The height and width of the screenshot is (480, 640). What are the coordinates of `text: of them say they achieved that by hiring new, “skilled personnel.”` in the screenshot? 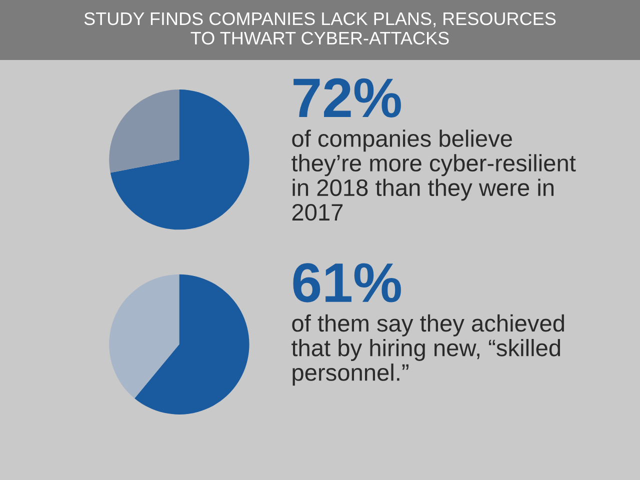 It's located at (428, 350).